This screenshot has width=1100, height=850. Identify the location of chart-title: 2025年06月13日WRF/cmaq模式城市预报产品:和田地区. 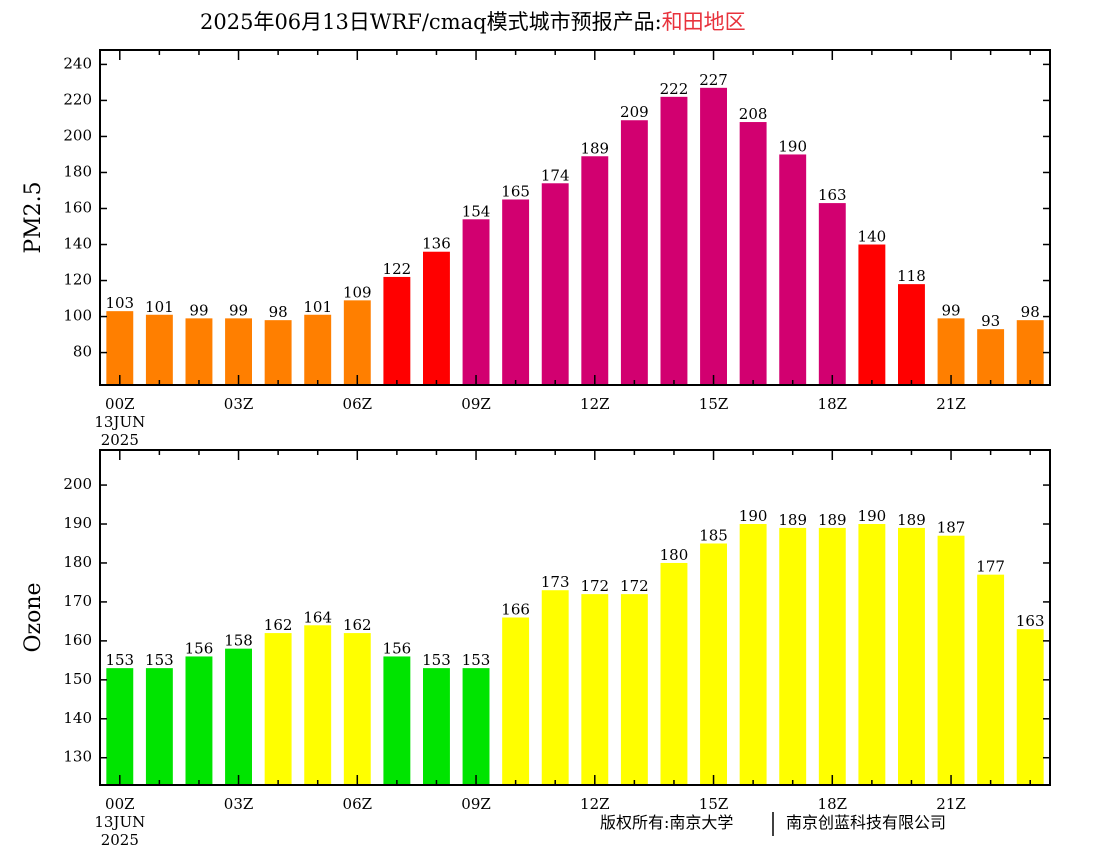
(473, 22).